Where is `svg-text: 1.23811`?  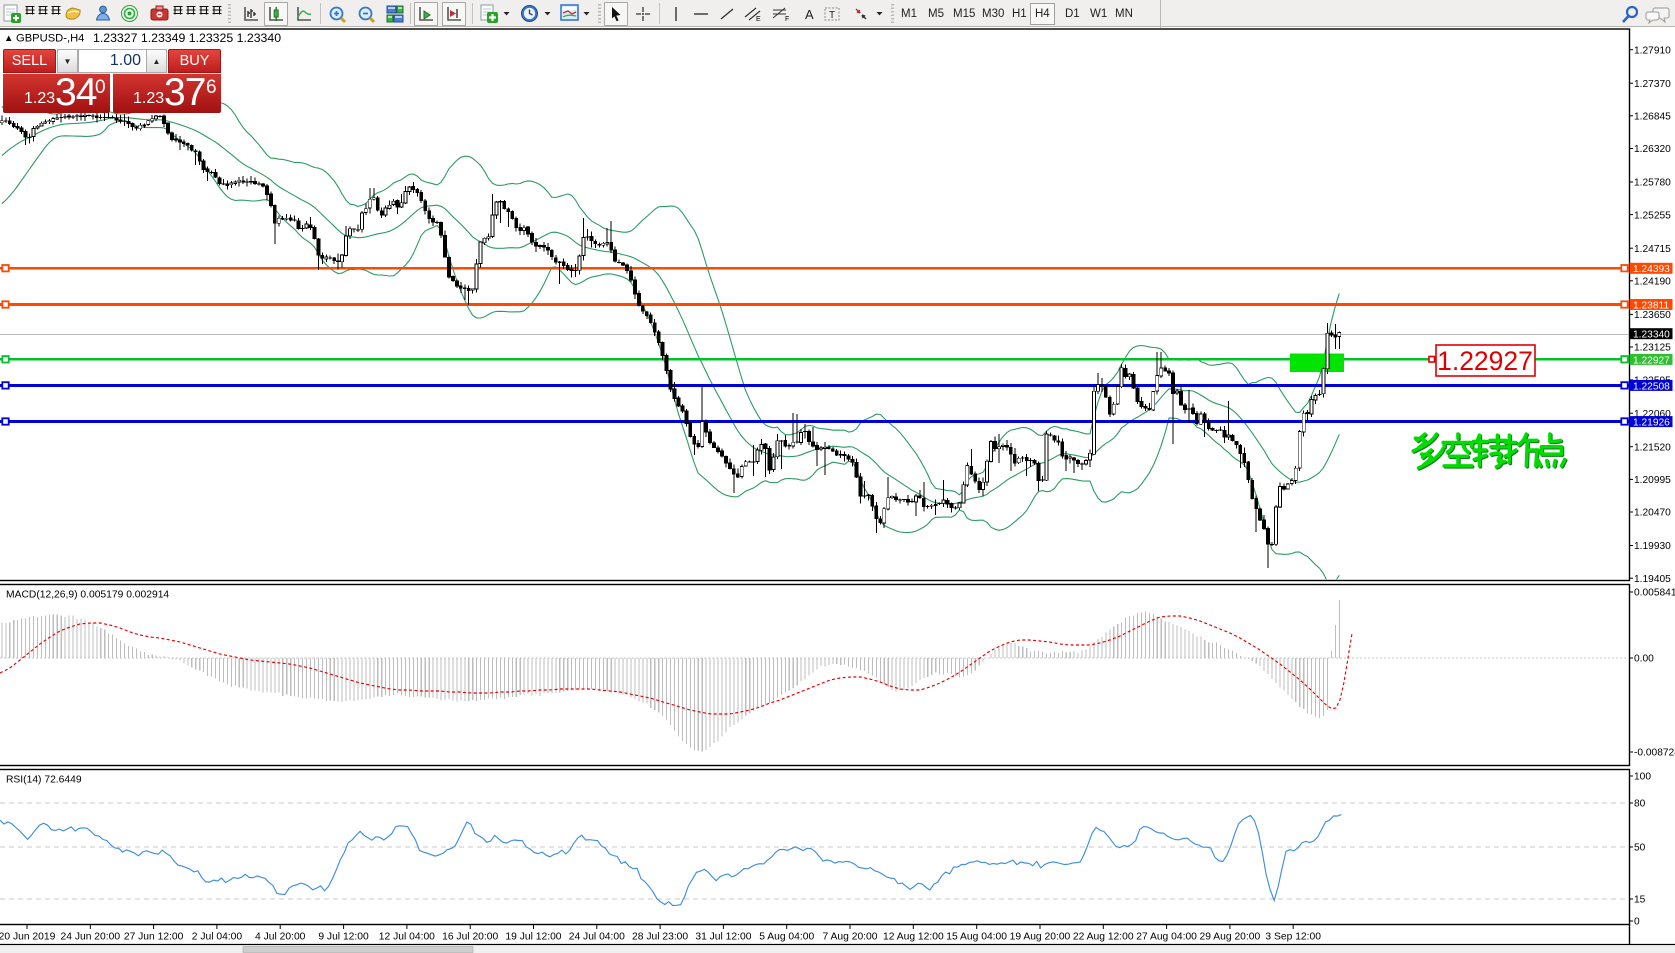 svg-text: 1.23811 is located at coordinates (1651, 305).